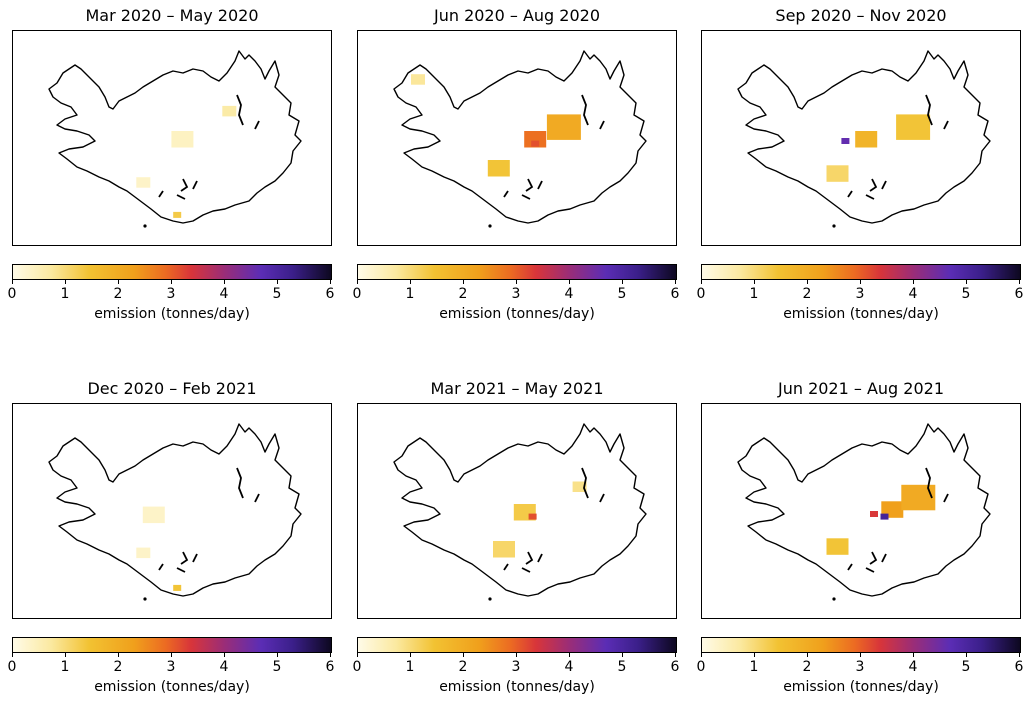 This screenshot has width=1033, height=713. Describe the element at coordinates (172, 15) in the screenshot. I see `panel-title: Mar 2020 – May 2020` at that location.